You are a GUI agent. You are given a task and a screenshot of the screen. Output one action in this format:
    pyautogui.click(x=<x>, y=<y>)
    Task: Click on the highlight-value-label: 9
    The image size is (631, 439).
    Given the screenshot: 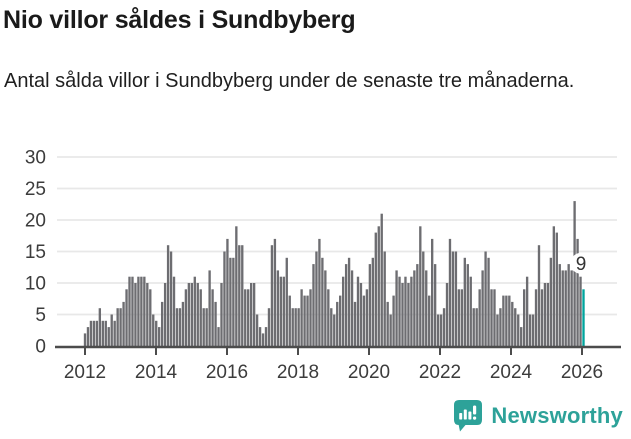 What is the action you would take?
    pyautogui.click(x=581, y=263)
    